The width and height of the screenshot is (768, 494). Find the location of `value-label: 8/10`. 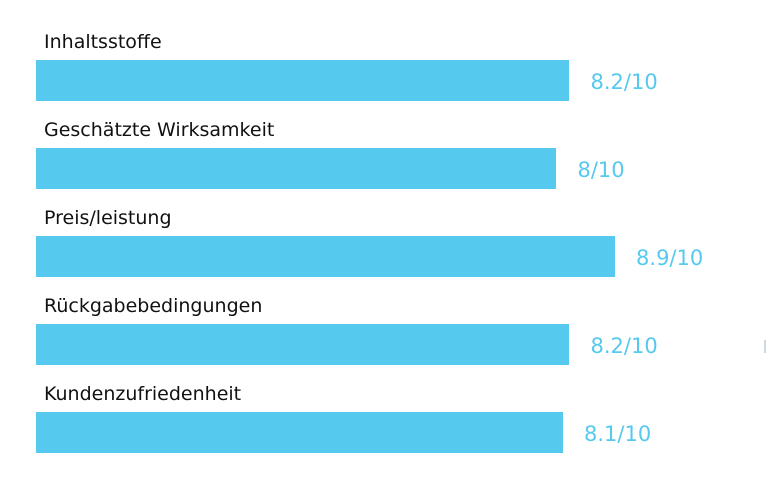

value-label: 8/10 is located at coordinates (601, 170).